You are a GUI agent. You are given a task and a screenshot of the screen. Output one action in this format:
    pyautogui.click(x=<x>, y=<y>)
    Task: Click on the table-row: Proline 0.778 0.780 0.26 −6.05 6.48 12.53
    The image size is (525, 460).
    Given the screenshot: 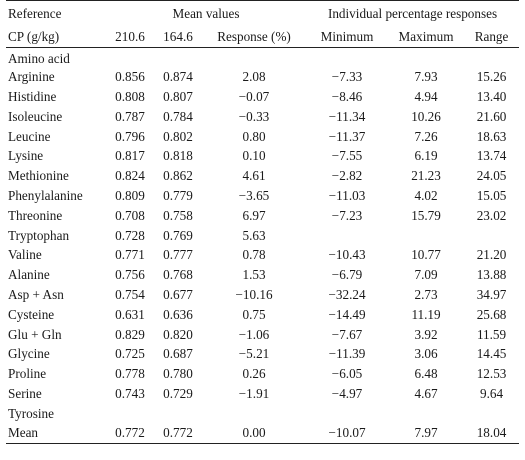 What is the action you would take?
    pyautogui.click(x=262, y=374)
    